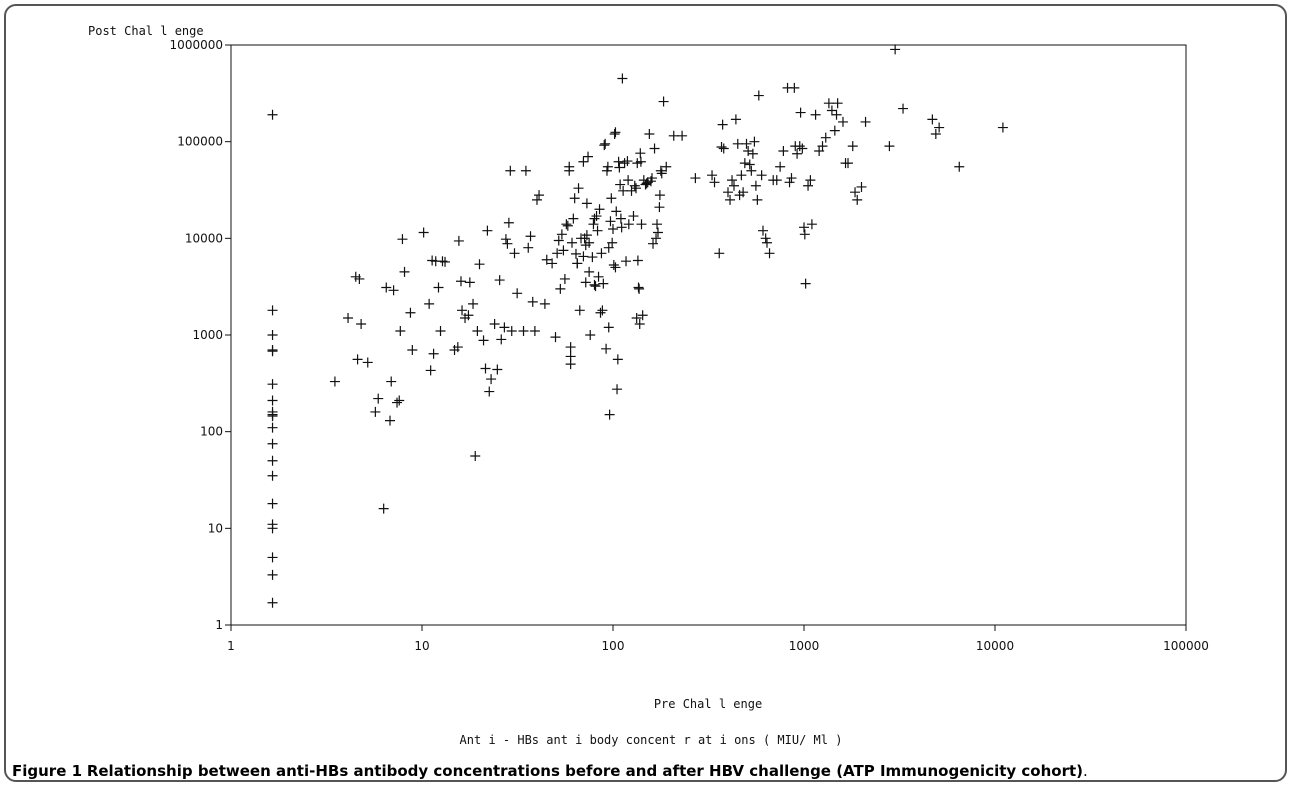 This screenshot has width=1295, height=790. I want to click on y-tick-label: 1000000, so click(196, 45).